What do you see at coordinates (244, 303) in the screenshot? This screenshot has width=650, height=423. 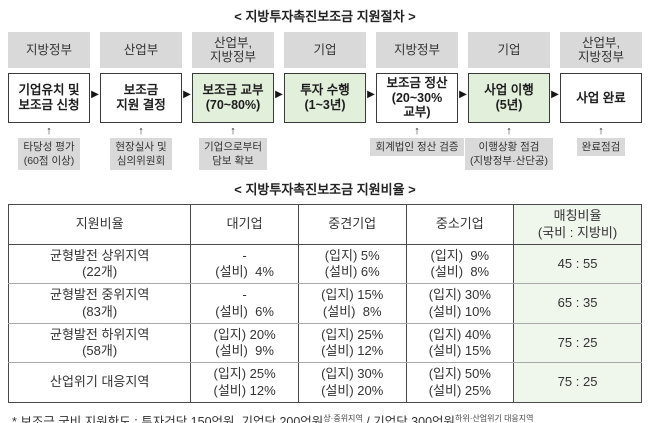 I see `cell-large: - (설비) 6%` at bounding box center [244, 303].